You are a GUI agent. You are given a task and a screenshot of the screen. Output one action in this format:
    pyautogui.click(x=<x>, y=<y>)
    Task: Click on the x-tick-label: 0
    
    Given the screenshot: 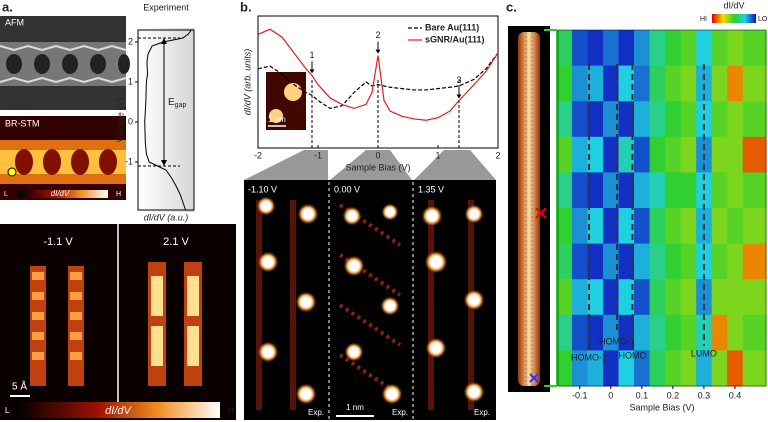 What is the action you would take?
    pyautogui.click(x=377, y=155)
    